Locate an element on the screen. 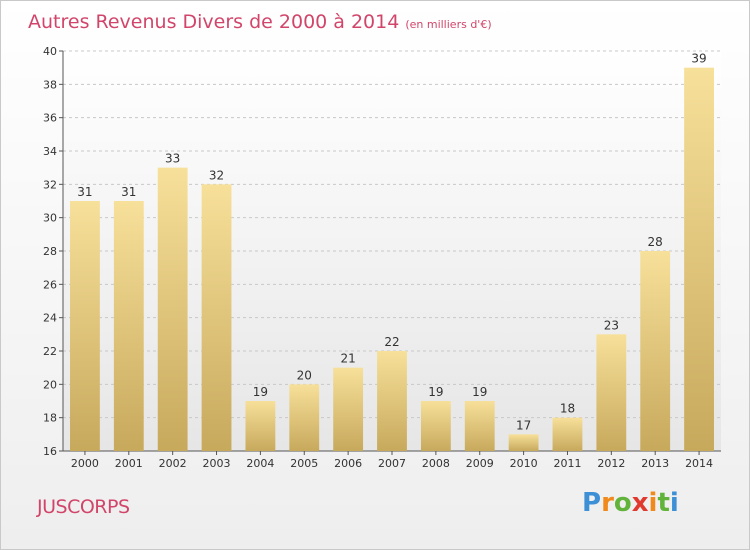  x-tick-label: 2005 is located at coordinates (304, 463).